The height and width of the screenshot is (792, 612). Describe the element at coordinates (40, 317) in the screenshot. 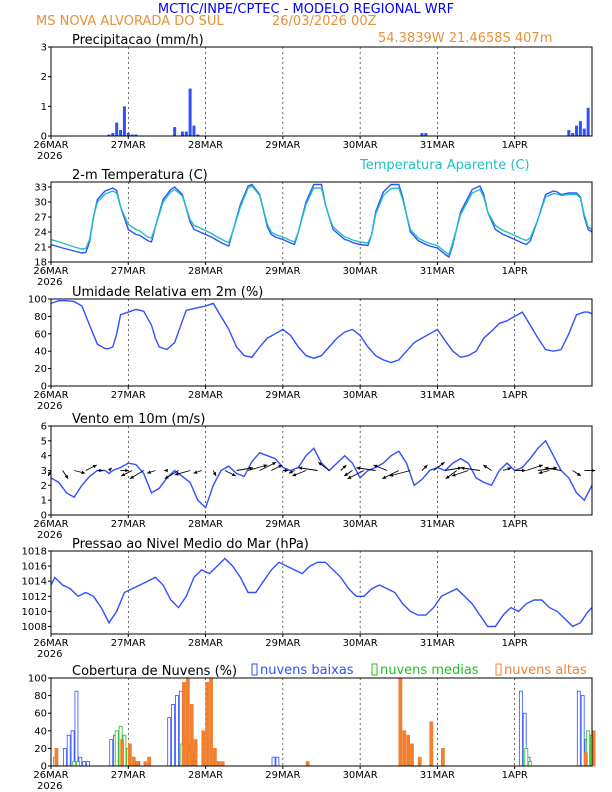

I see `rh-ytick-label: 80` at that location.